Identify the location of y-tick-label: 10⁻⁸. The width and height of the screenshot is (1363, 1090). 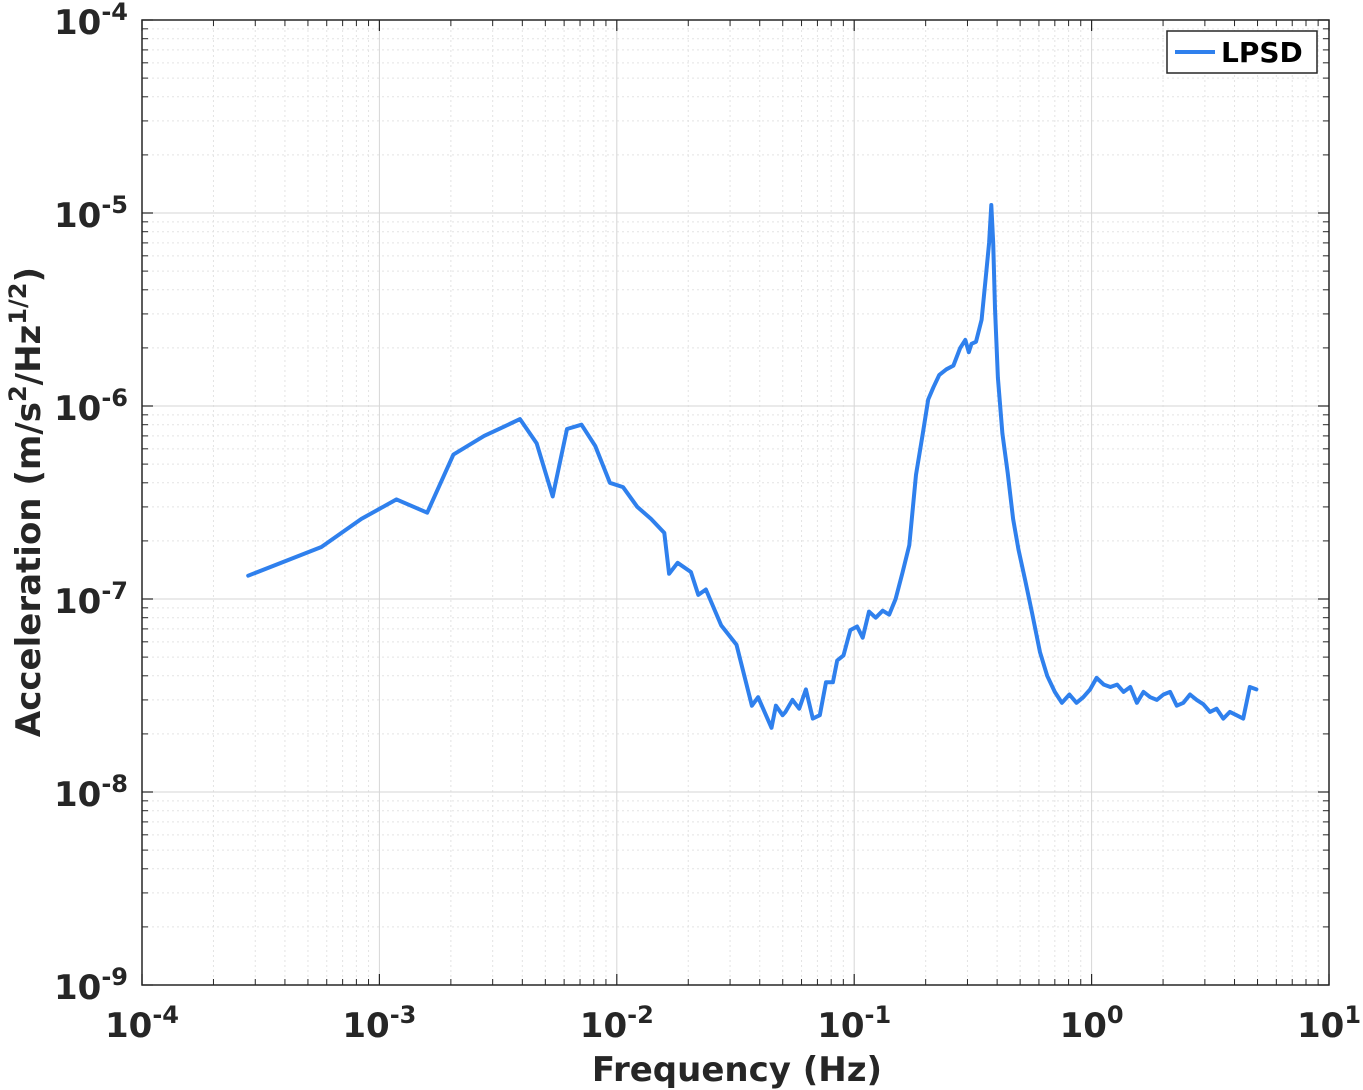
(91, 792).